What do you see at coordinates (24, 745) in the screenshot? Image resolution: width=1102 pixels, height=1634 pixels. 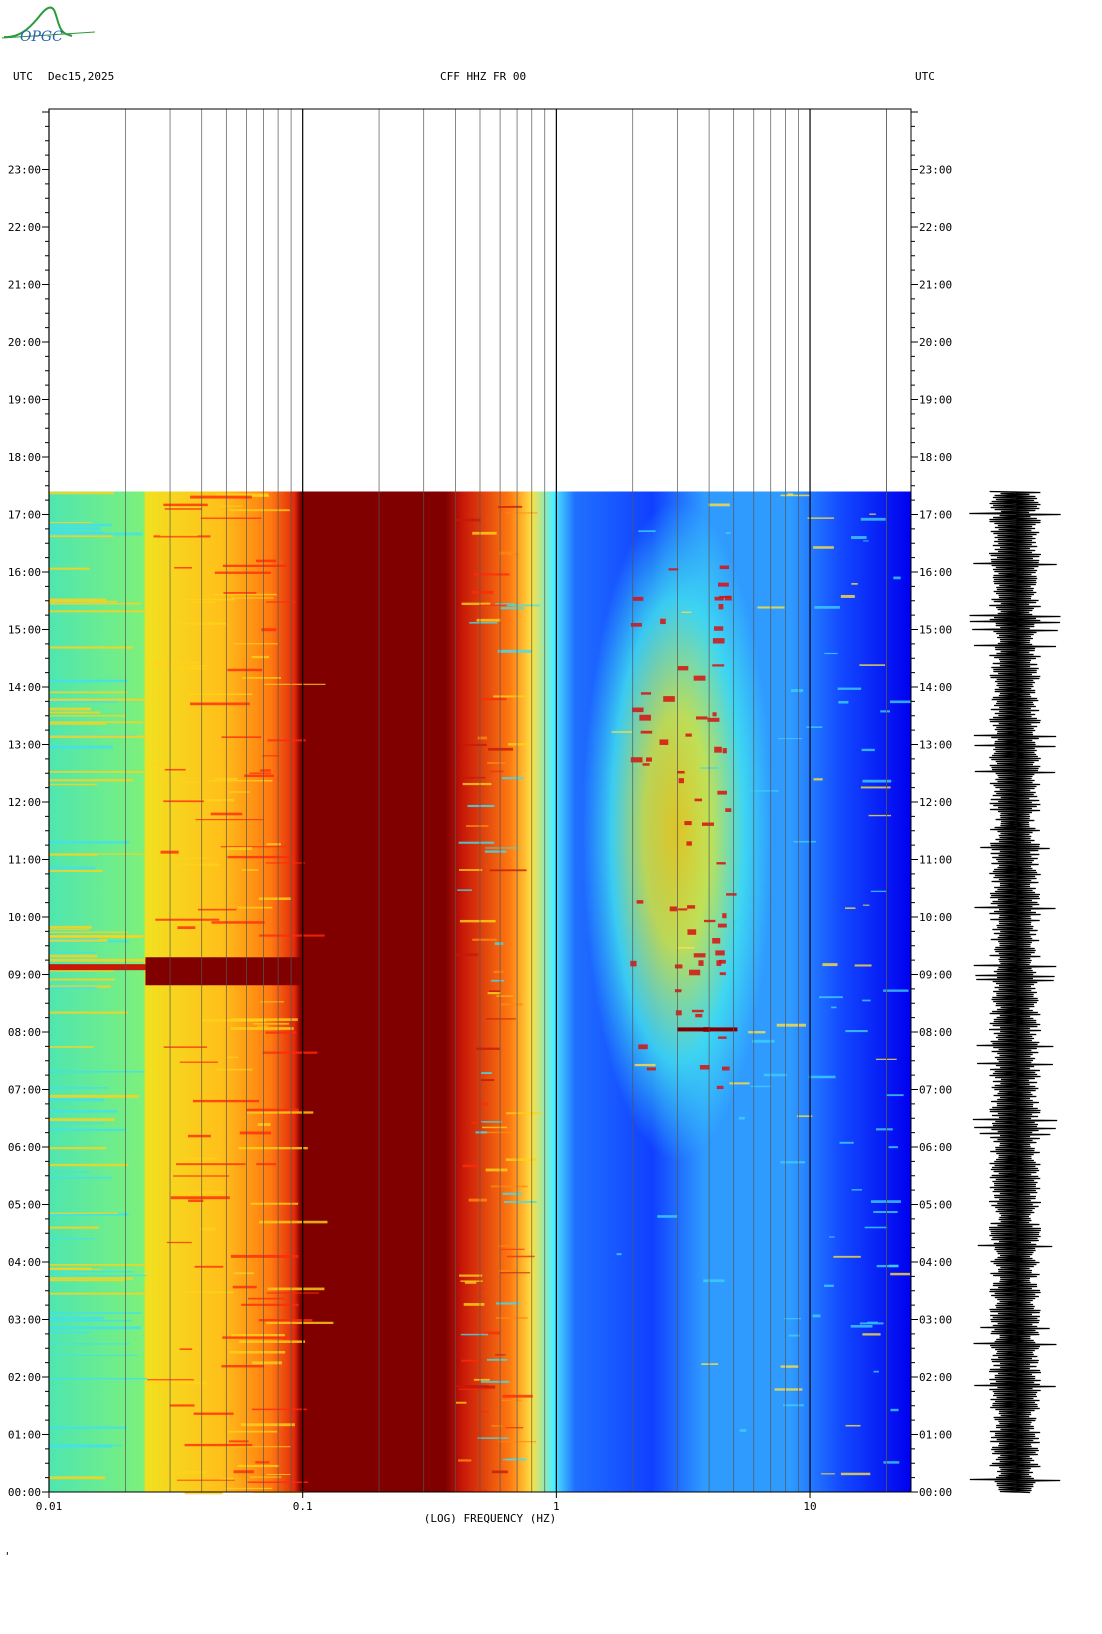 I see `y-tick-label-left: 13:00` at bounding box center [24, 745].